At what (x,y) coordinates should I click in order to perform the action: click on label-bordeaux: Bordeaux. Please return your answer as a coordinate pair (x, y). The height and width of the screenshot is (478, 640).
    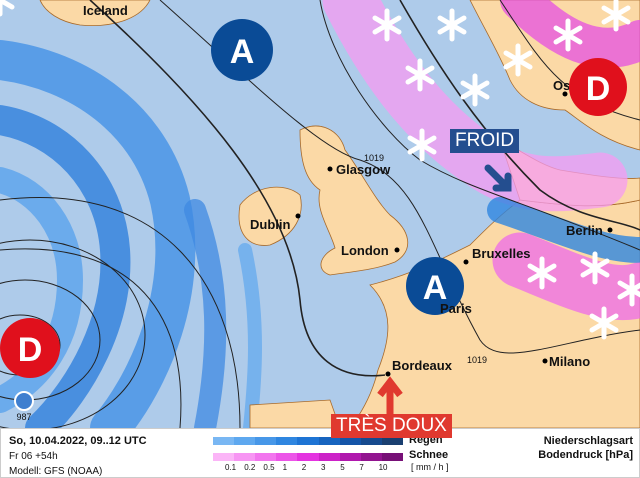
    Looking at the image, I should click on (422, 365).